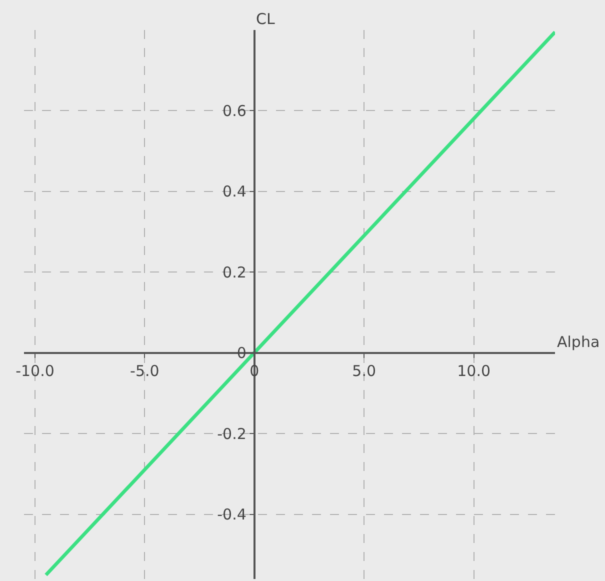 The width and height of the screenshot is (605, 581). What do you see at coordinates (364, 371) in the screenshot?
I see `x-tick-label: 5.0` at bounding box center [364, 371].